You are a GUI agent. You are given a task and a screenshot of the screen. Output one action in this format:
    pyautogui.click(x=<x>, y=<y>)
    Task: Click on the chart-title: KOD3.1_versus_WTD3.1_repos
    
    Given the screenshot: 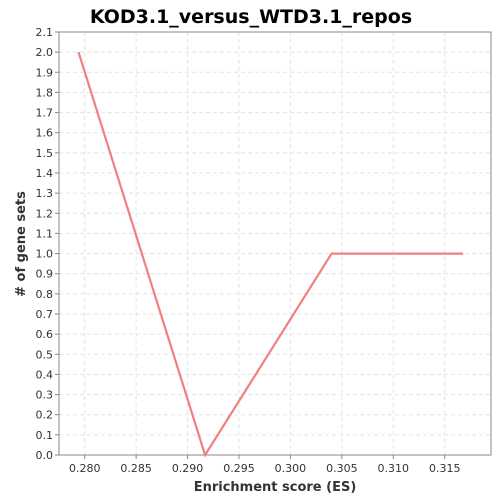 What is the action you would take?
    pyautogui.click(x=251, y=17)
    